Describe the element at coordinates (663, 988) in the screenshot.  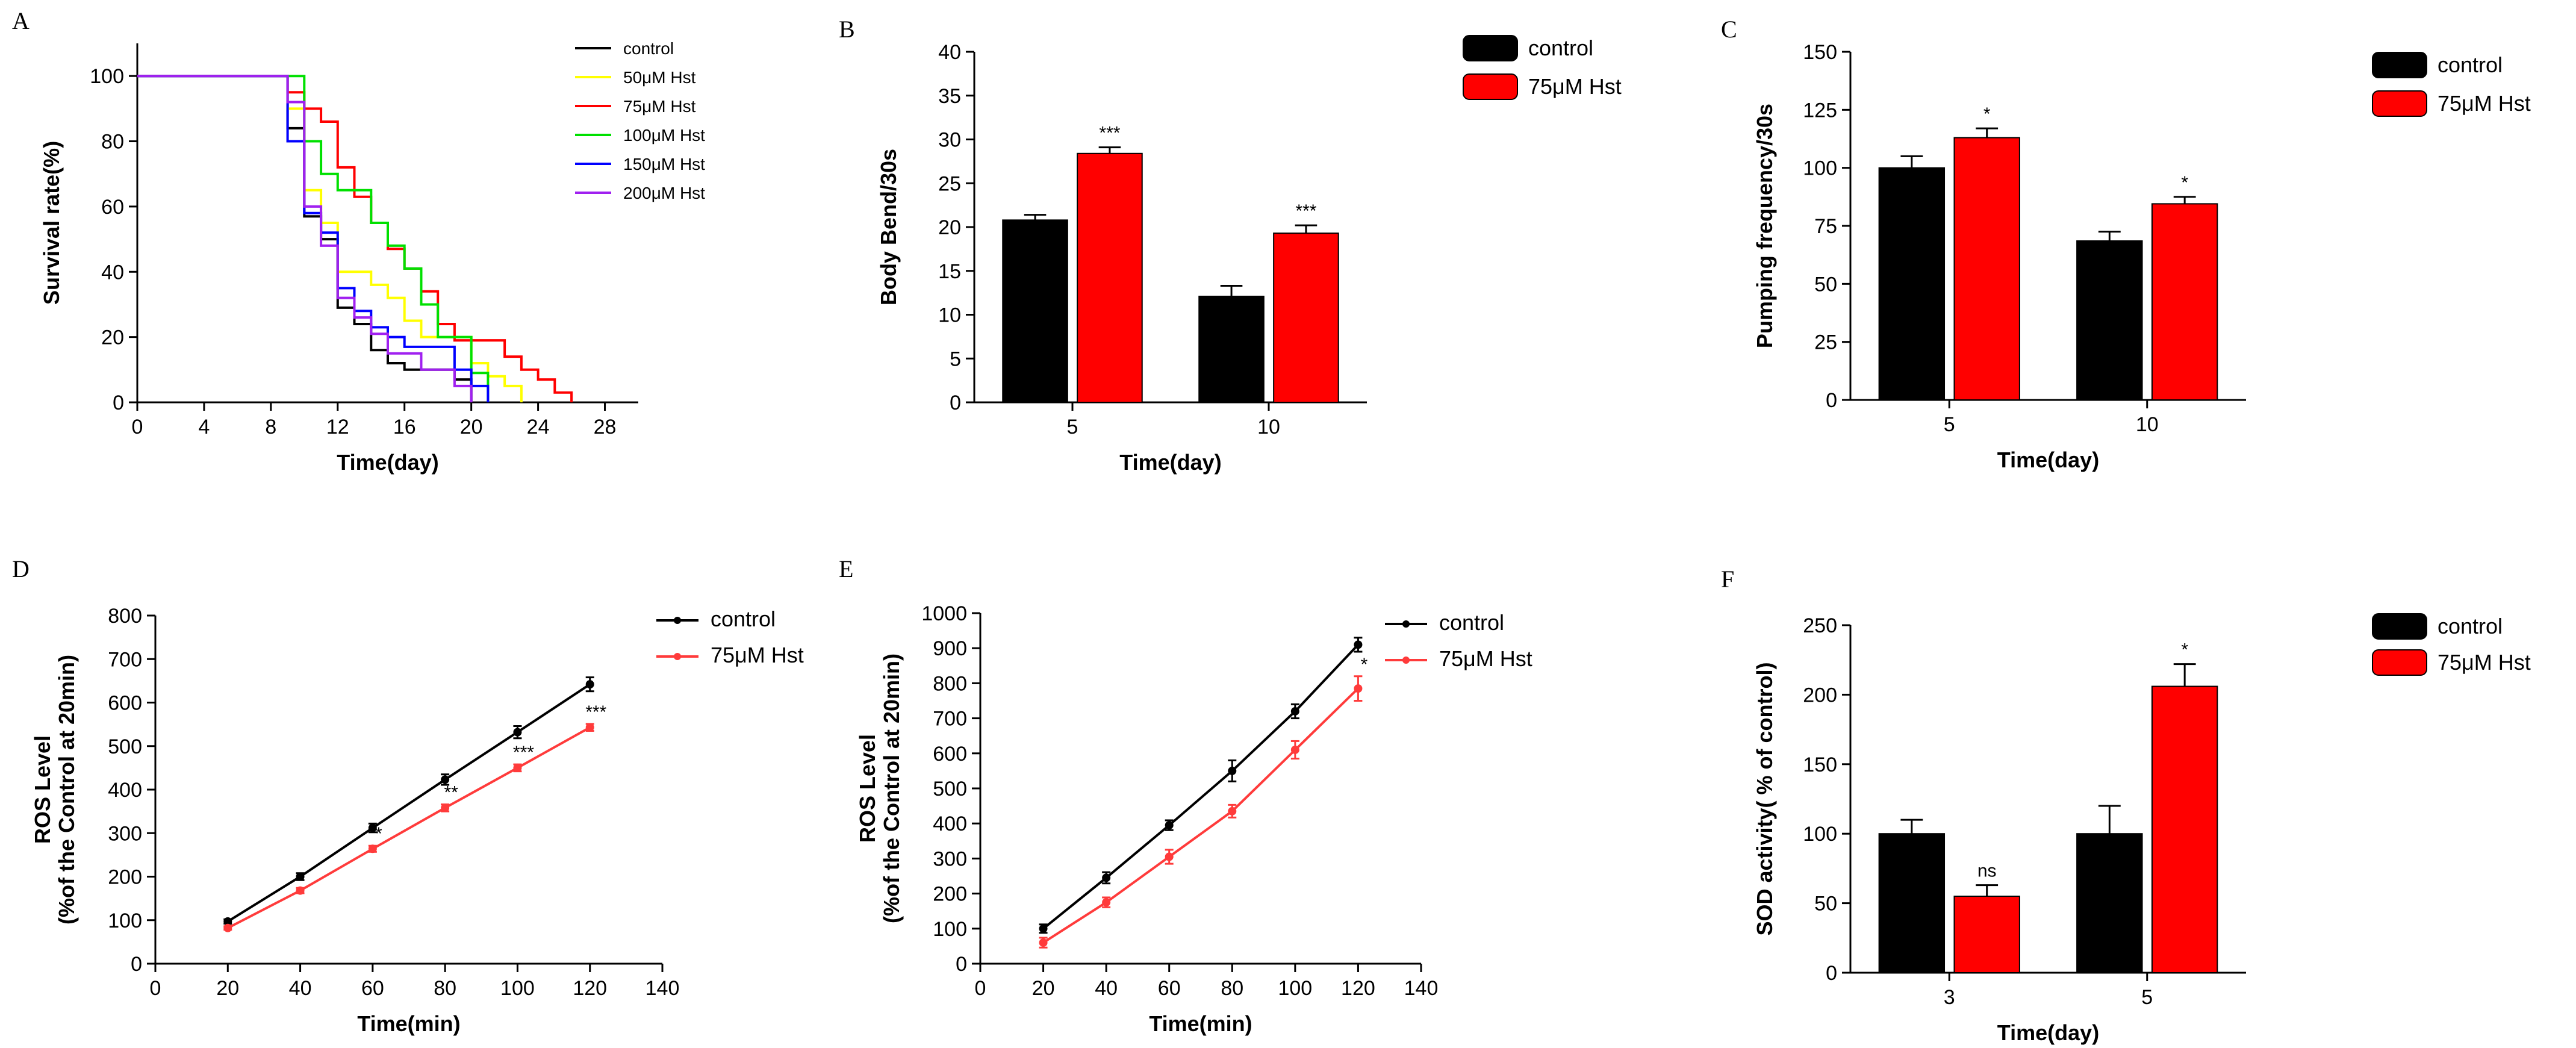
I see `x-tick-label: 140` at that location.